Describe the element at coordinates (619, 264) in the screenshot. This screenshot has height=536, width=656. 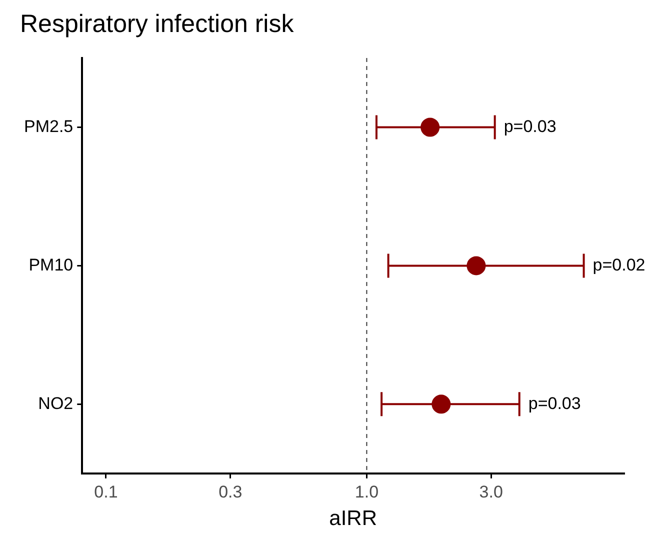
I see `annotation: p=0.02` at that location.